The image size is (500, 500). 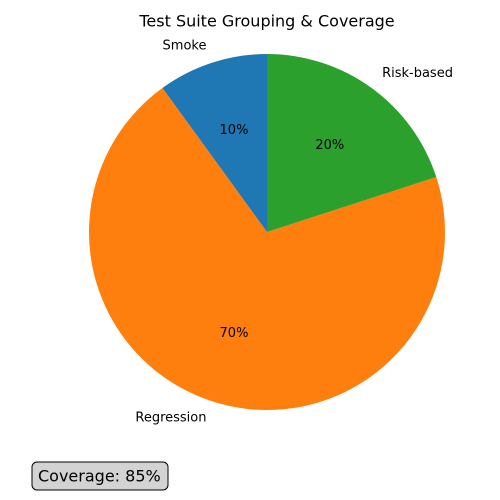 What do you see at coordinates (170, 418) in the screenshot?
I see `slice-label: Regression` at bounding box center [170, 418].